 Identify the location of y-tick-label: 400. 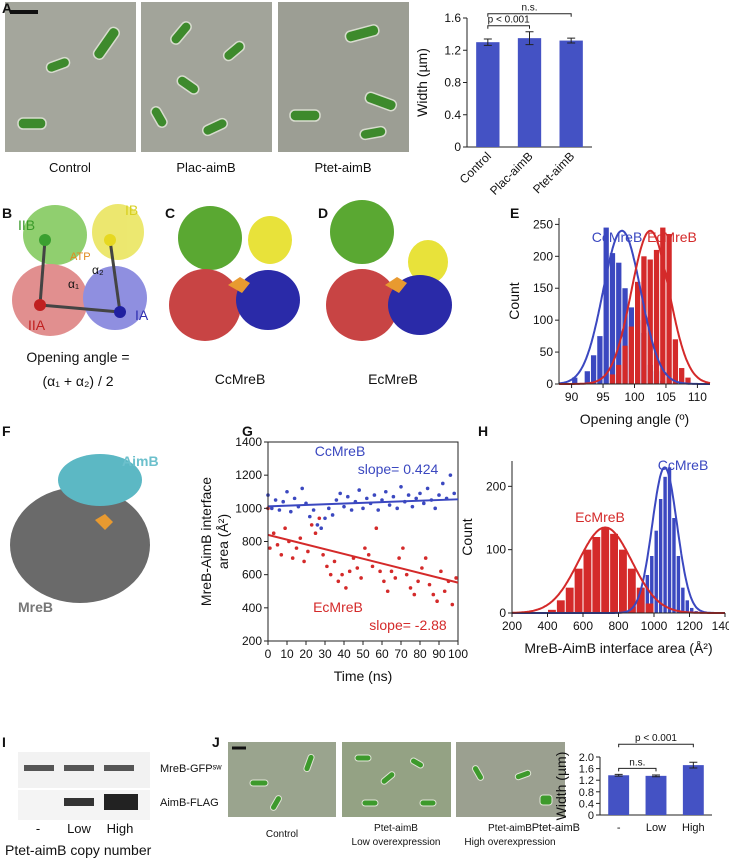
(252, 608).